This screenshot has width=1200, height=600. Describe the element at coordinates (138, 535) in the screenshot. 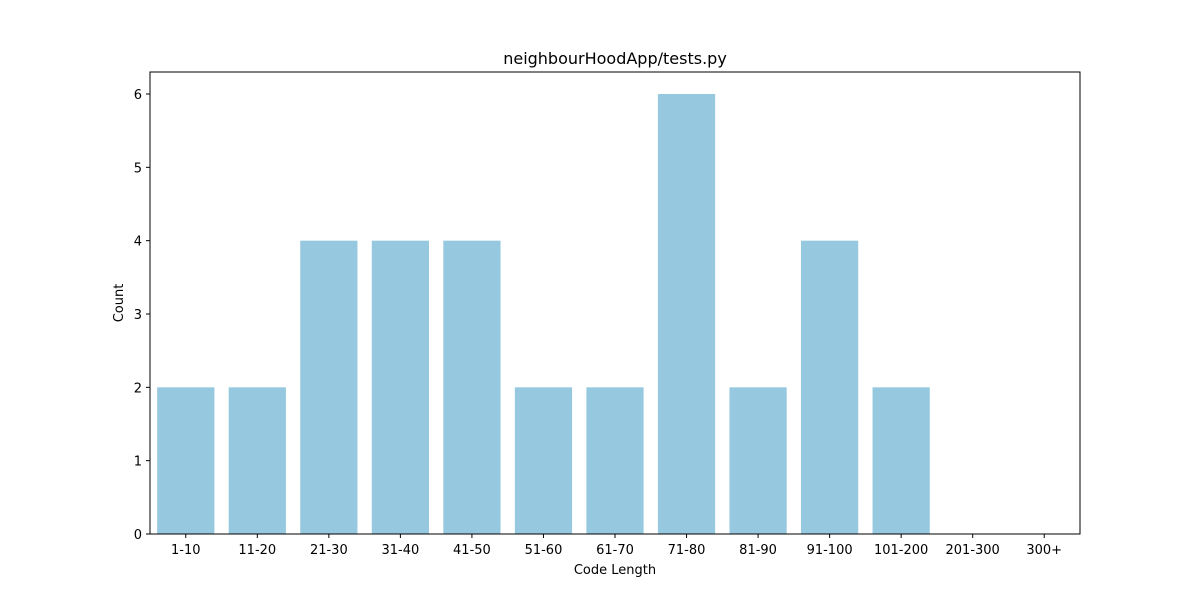

I see `y-tick-label: 0` at that location.